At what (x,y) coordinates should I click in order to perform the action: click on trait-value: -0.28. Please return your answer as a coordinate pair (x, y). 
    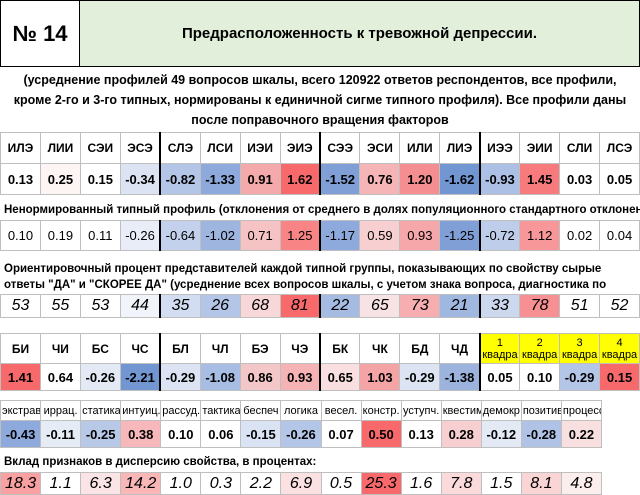
    Looking at the image, I should click on (541, 434).